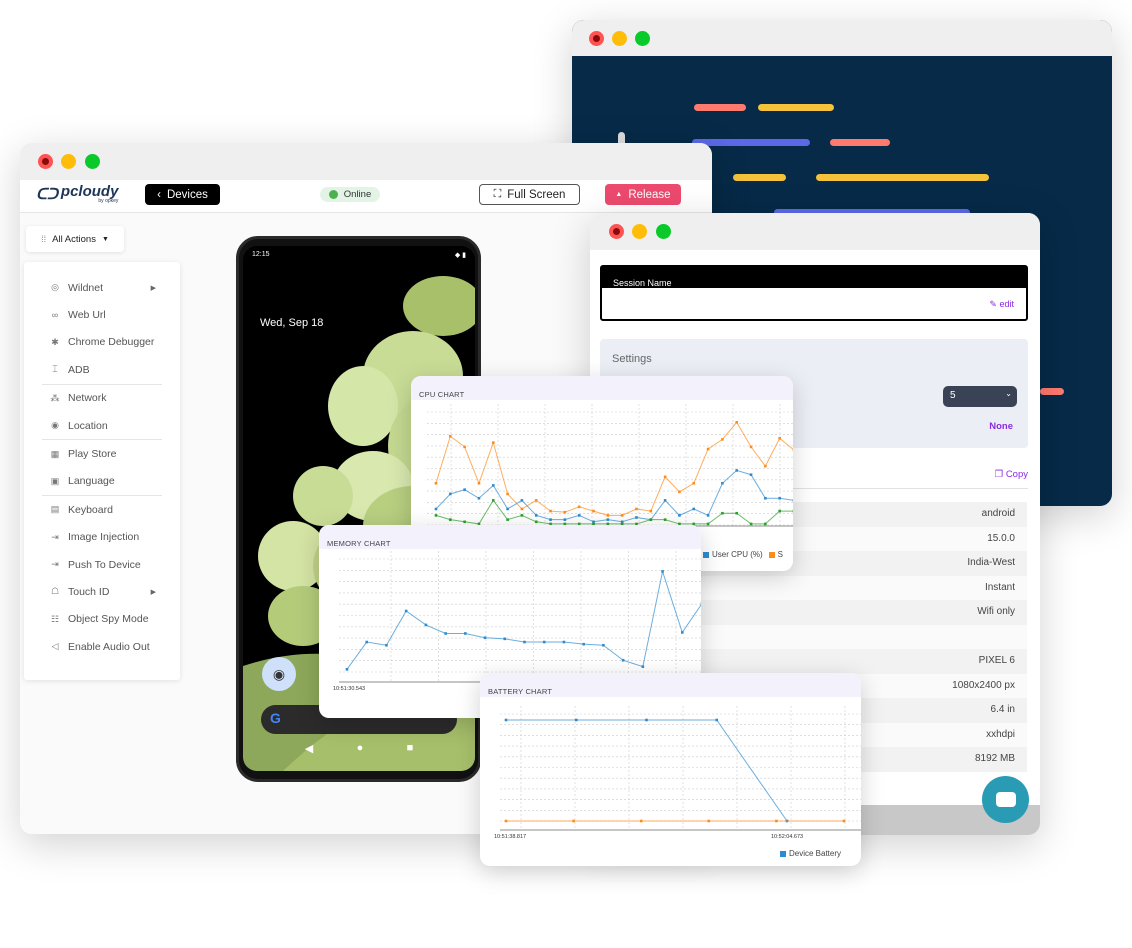  Describe the element at coordinates (102, 537) in the screenshot. I see `menu-item-image-injection: ⇥ Image Injection` at that location.